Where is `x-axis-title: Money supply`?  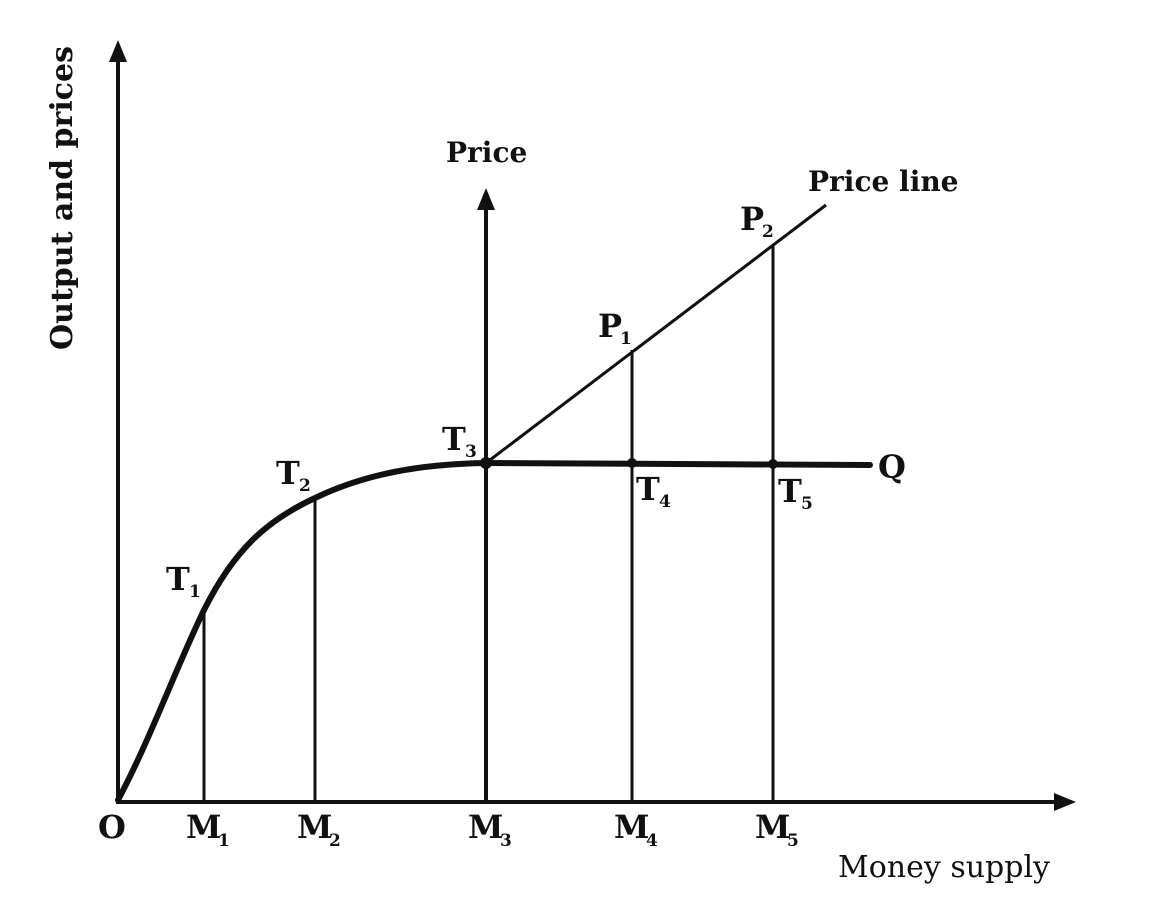 x-axis-title: Money supply is located at coordinates (944, 867).